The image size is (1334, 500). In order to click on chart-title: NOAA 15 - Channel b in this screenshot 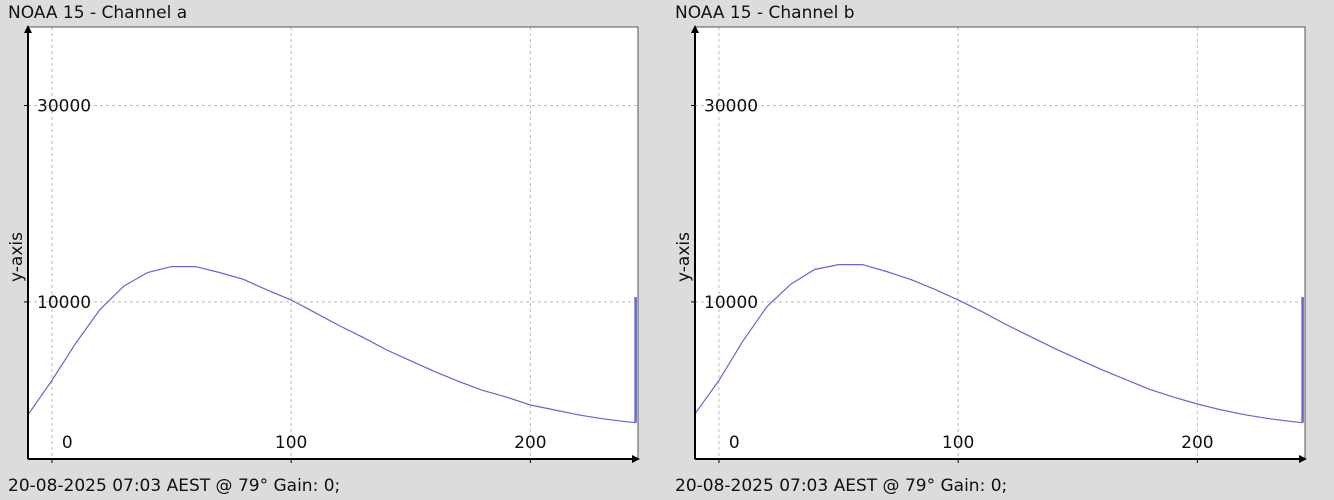, I will do `click(765, 13)`.